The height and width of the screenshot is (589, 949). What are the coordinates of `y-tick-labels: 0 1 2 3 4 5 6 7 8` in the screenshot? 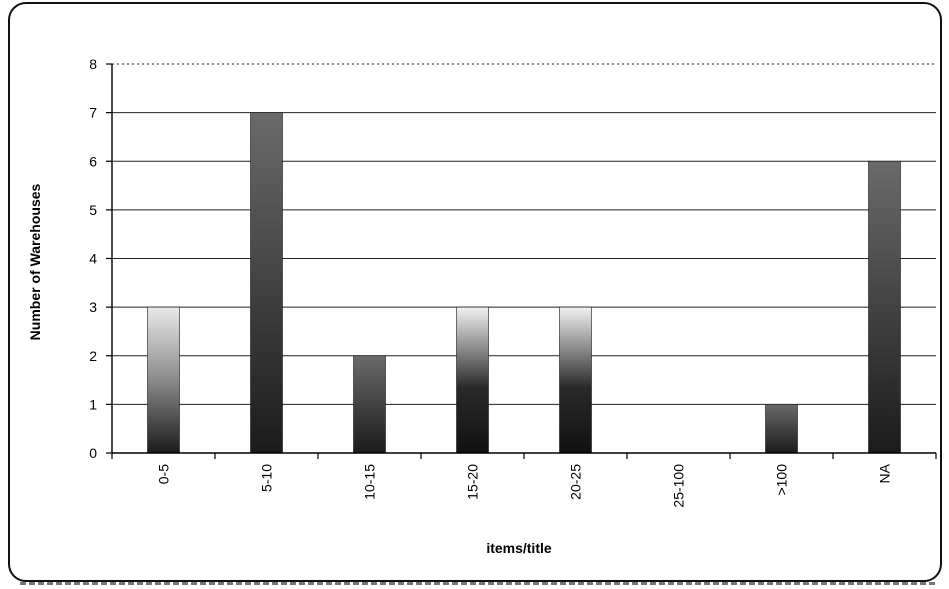 It's located at (93, 258).